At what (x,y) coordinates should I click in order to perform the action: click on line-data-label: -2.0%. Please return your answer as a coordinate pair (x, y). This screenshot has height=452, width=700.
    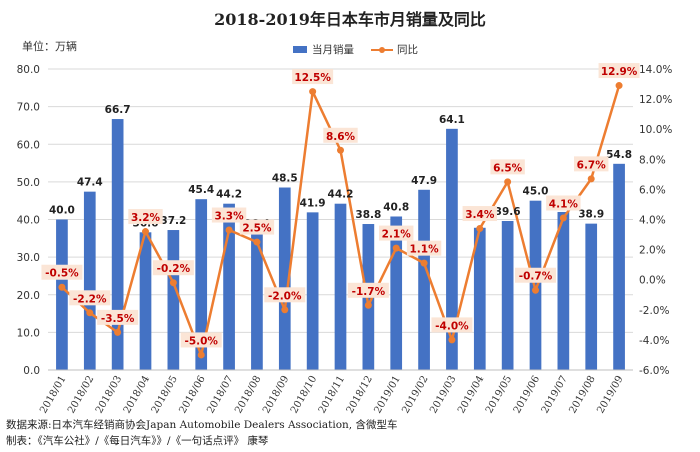
    Looking at the image, I should click on (285, 296).